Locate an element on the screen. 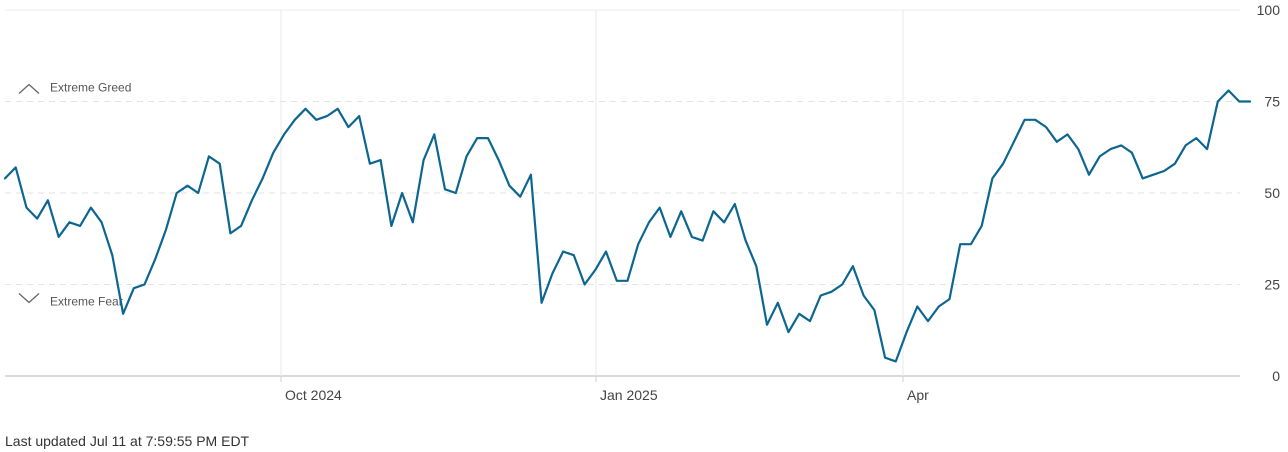 The width and height of the screenshot is (1288, 452). x-tick-label: Oct 2024 is located at coordinates (313, 395).